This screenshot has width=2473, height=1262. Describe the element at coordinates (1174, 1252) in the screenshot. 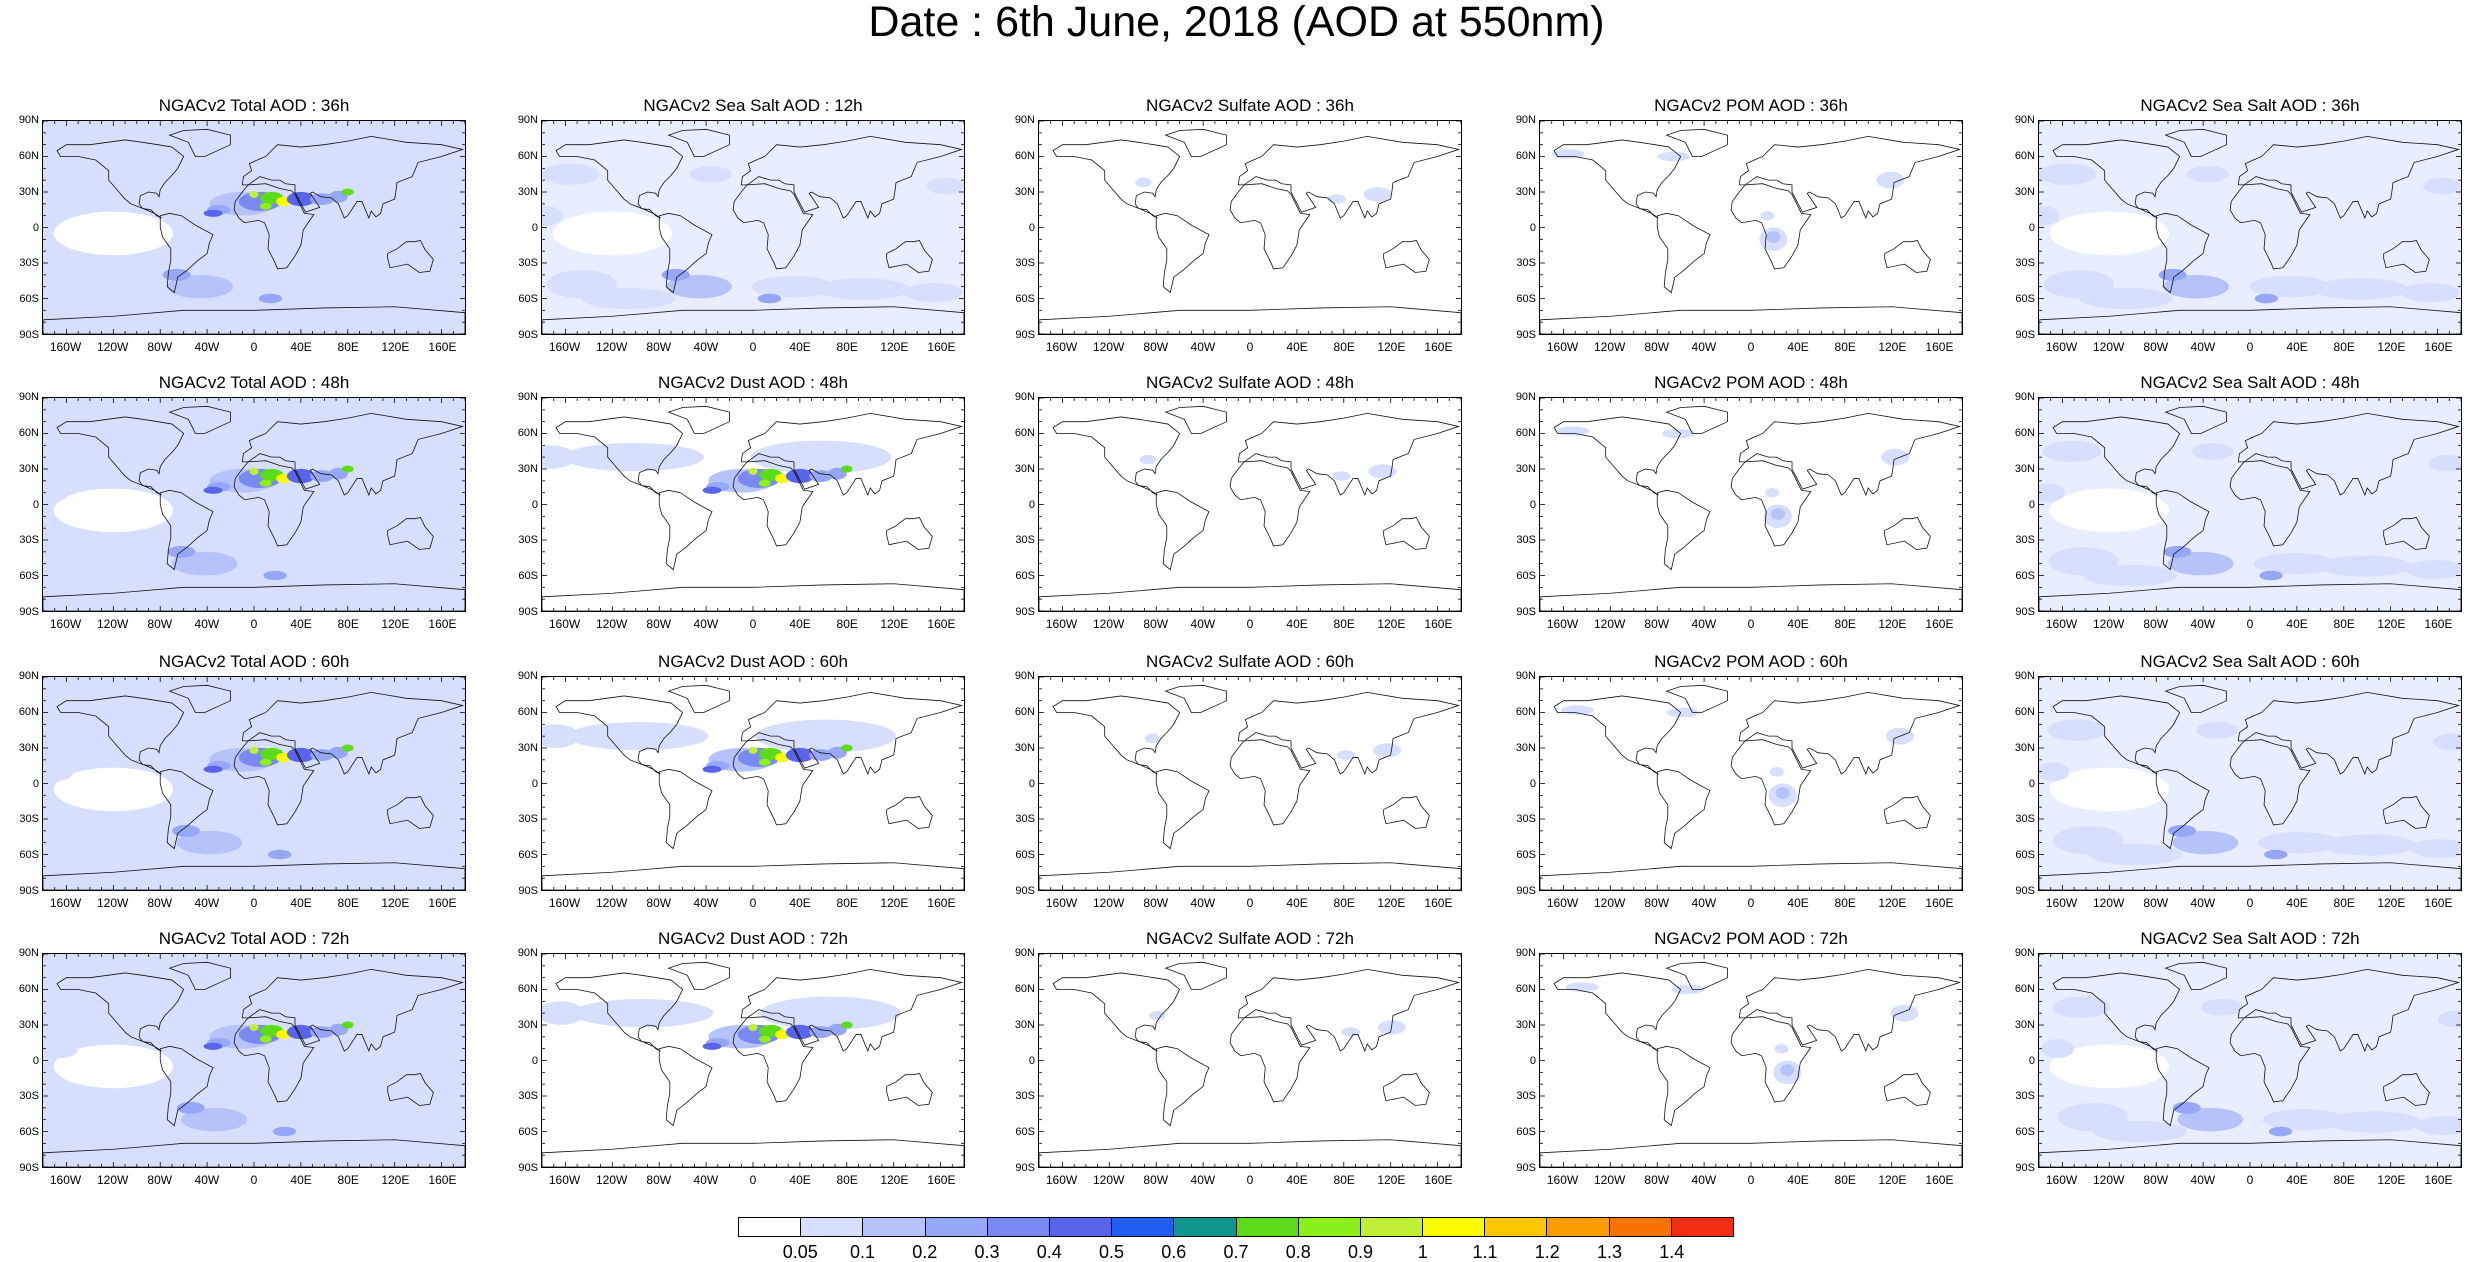

I see `colorbar-level-label: 0.6` at that location.